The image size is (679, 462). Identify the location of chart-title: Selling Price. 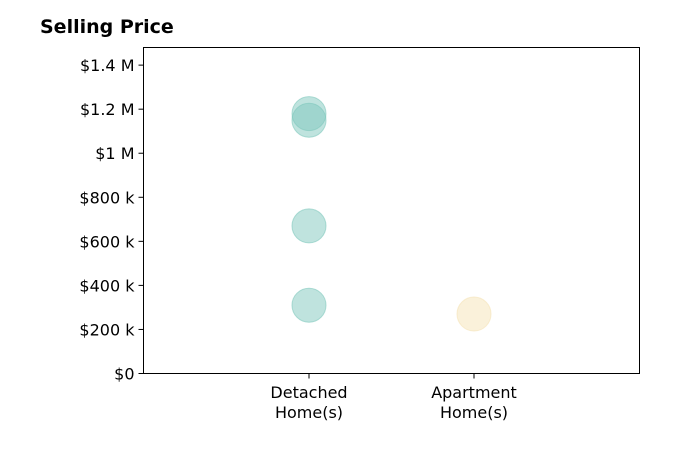
(107, 27).